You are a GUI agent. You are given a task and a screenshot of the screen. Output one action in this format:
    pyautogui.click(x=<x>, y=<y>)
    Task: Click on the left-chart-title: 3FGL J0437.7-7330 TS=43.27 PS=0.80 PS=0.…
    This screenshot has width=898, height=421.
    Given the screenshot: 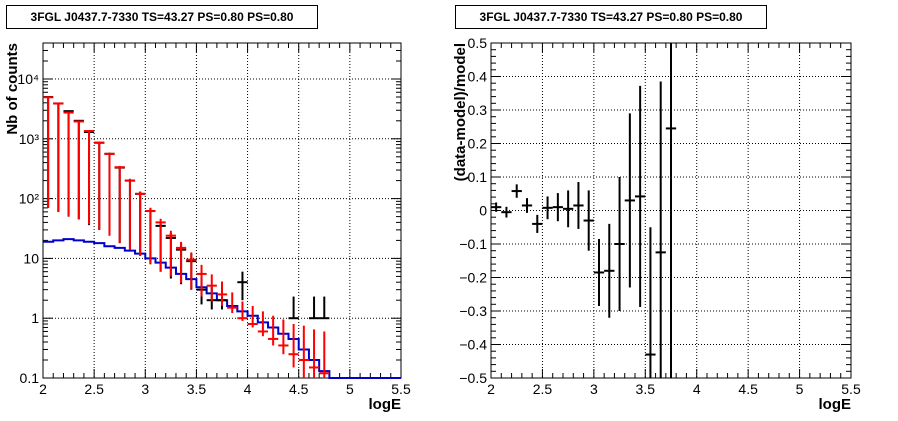 What is the action you would take?
    pyautogui.click(x=162, y=17)
    